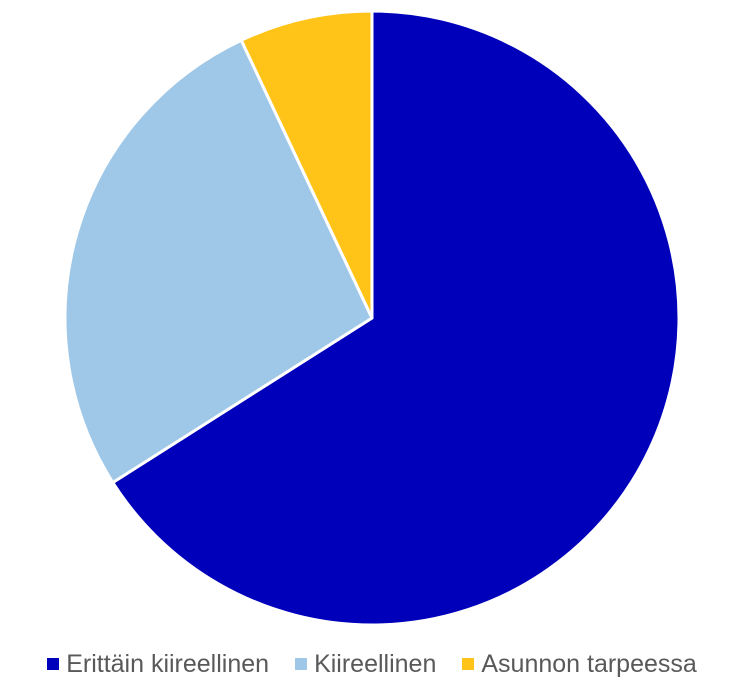  Describe the element at coordinates (168, 663) in the screenshot. I see `legend-label: Erittäin kiireellinen` at that location.